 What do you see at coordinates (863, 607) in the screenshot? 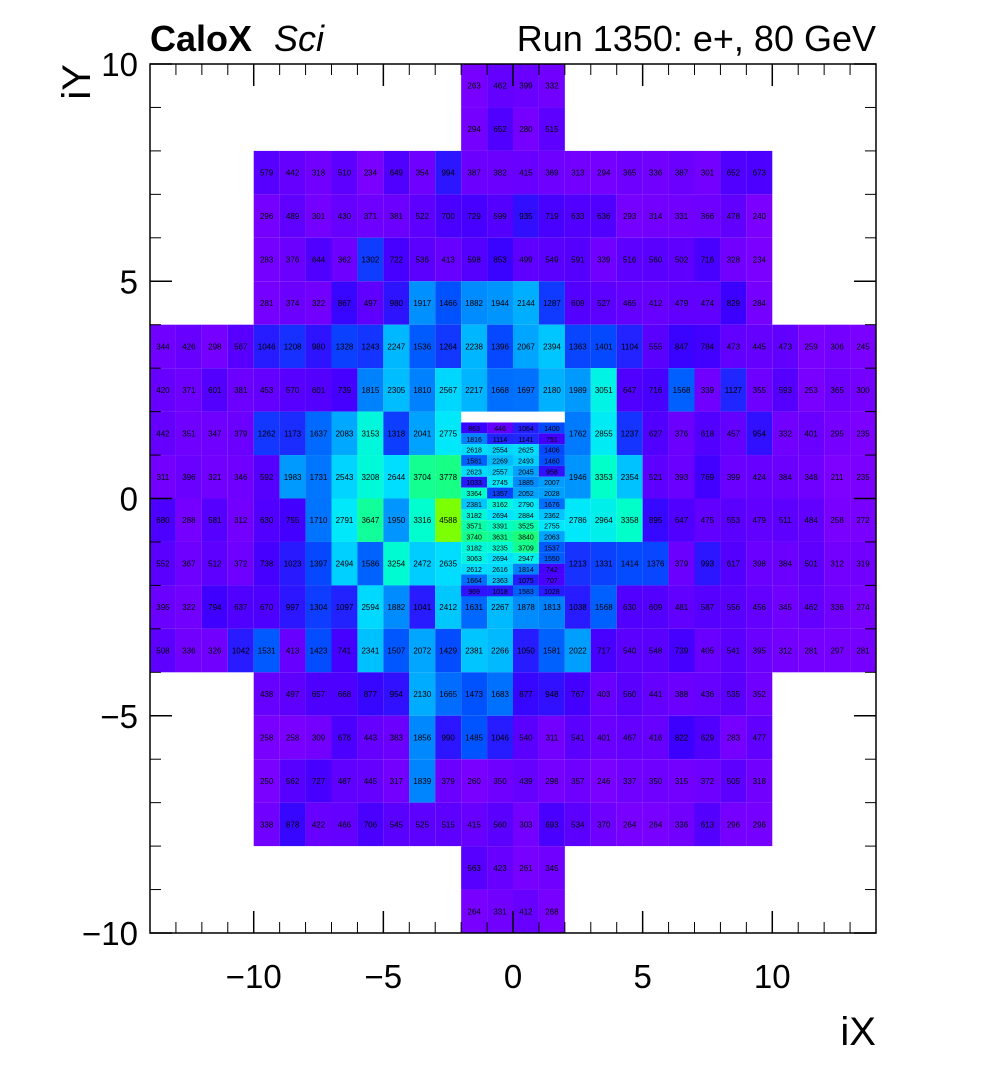
I see `cell-value-label: 274` at bounding box center [863, 607].